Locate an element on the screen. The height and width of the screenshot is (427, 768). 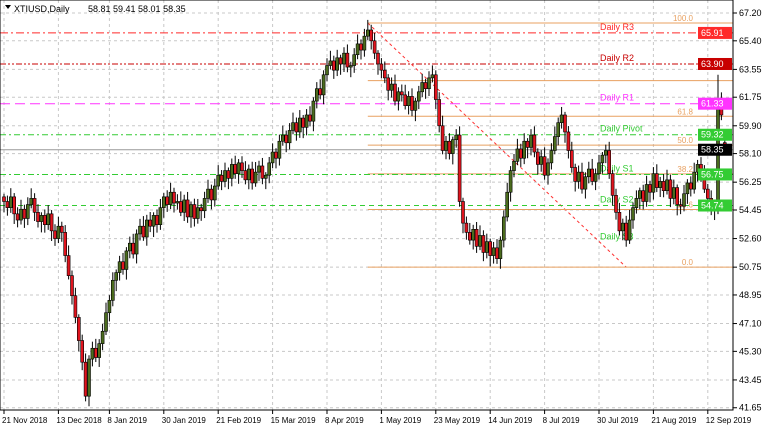
y-tick-label: 61.75 is located at coordinates (750, 97).